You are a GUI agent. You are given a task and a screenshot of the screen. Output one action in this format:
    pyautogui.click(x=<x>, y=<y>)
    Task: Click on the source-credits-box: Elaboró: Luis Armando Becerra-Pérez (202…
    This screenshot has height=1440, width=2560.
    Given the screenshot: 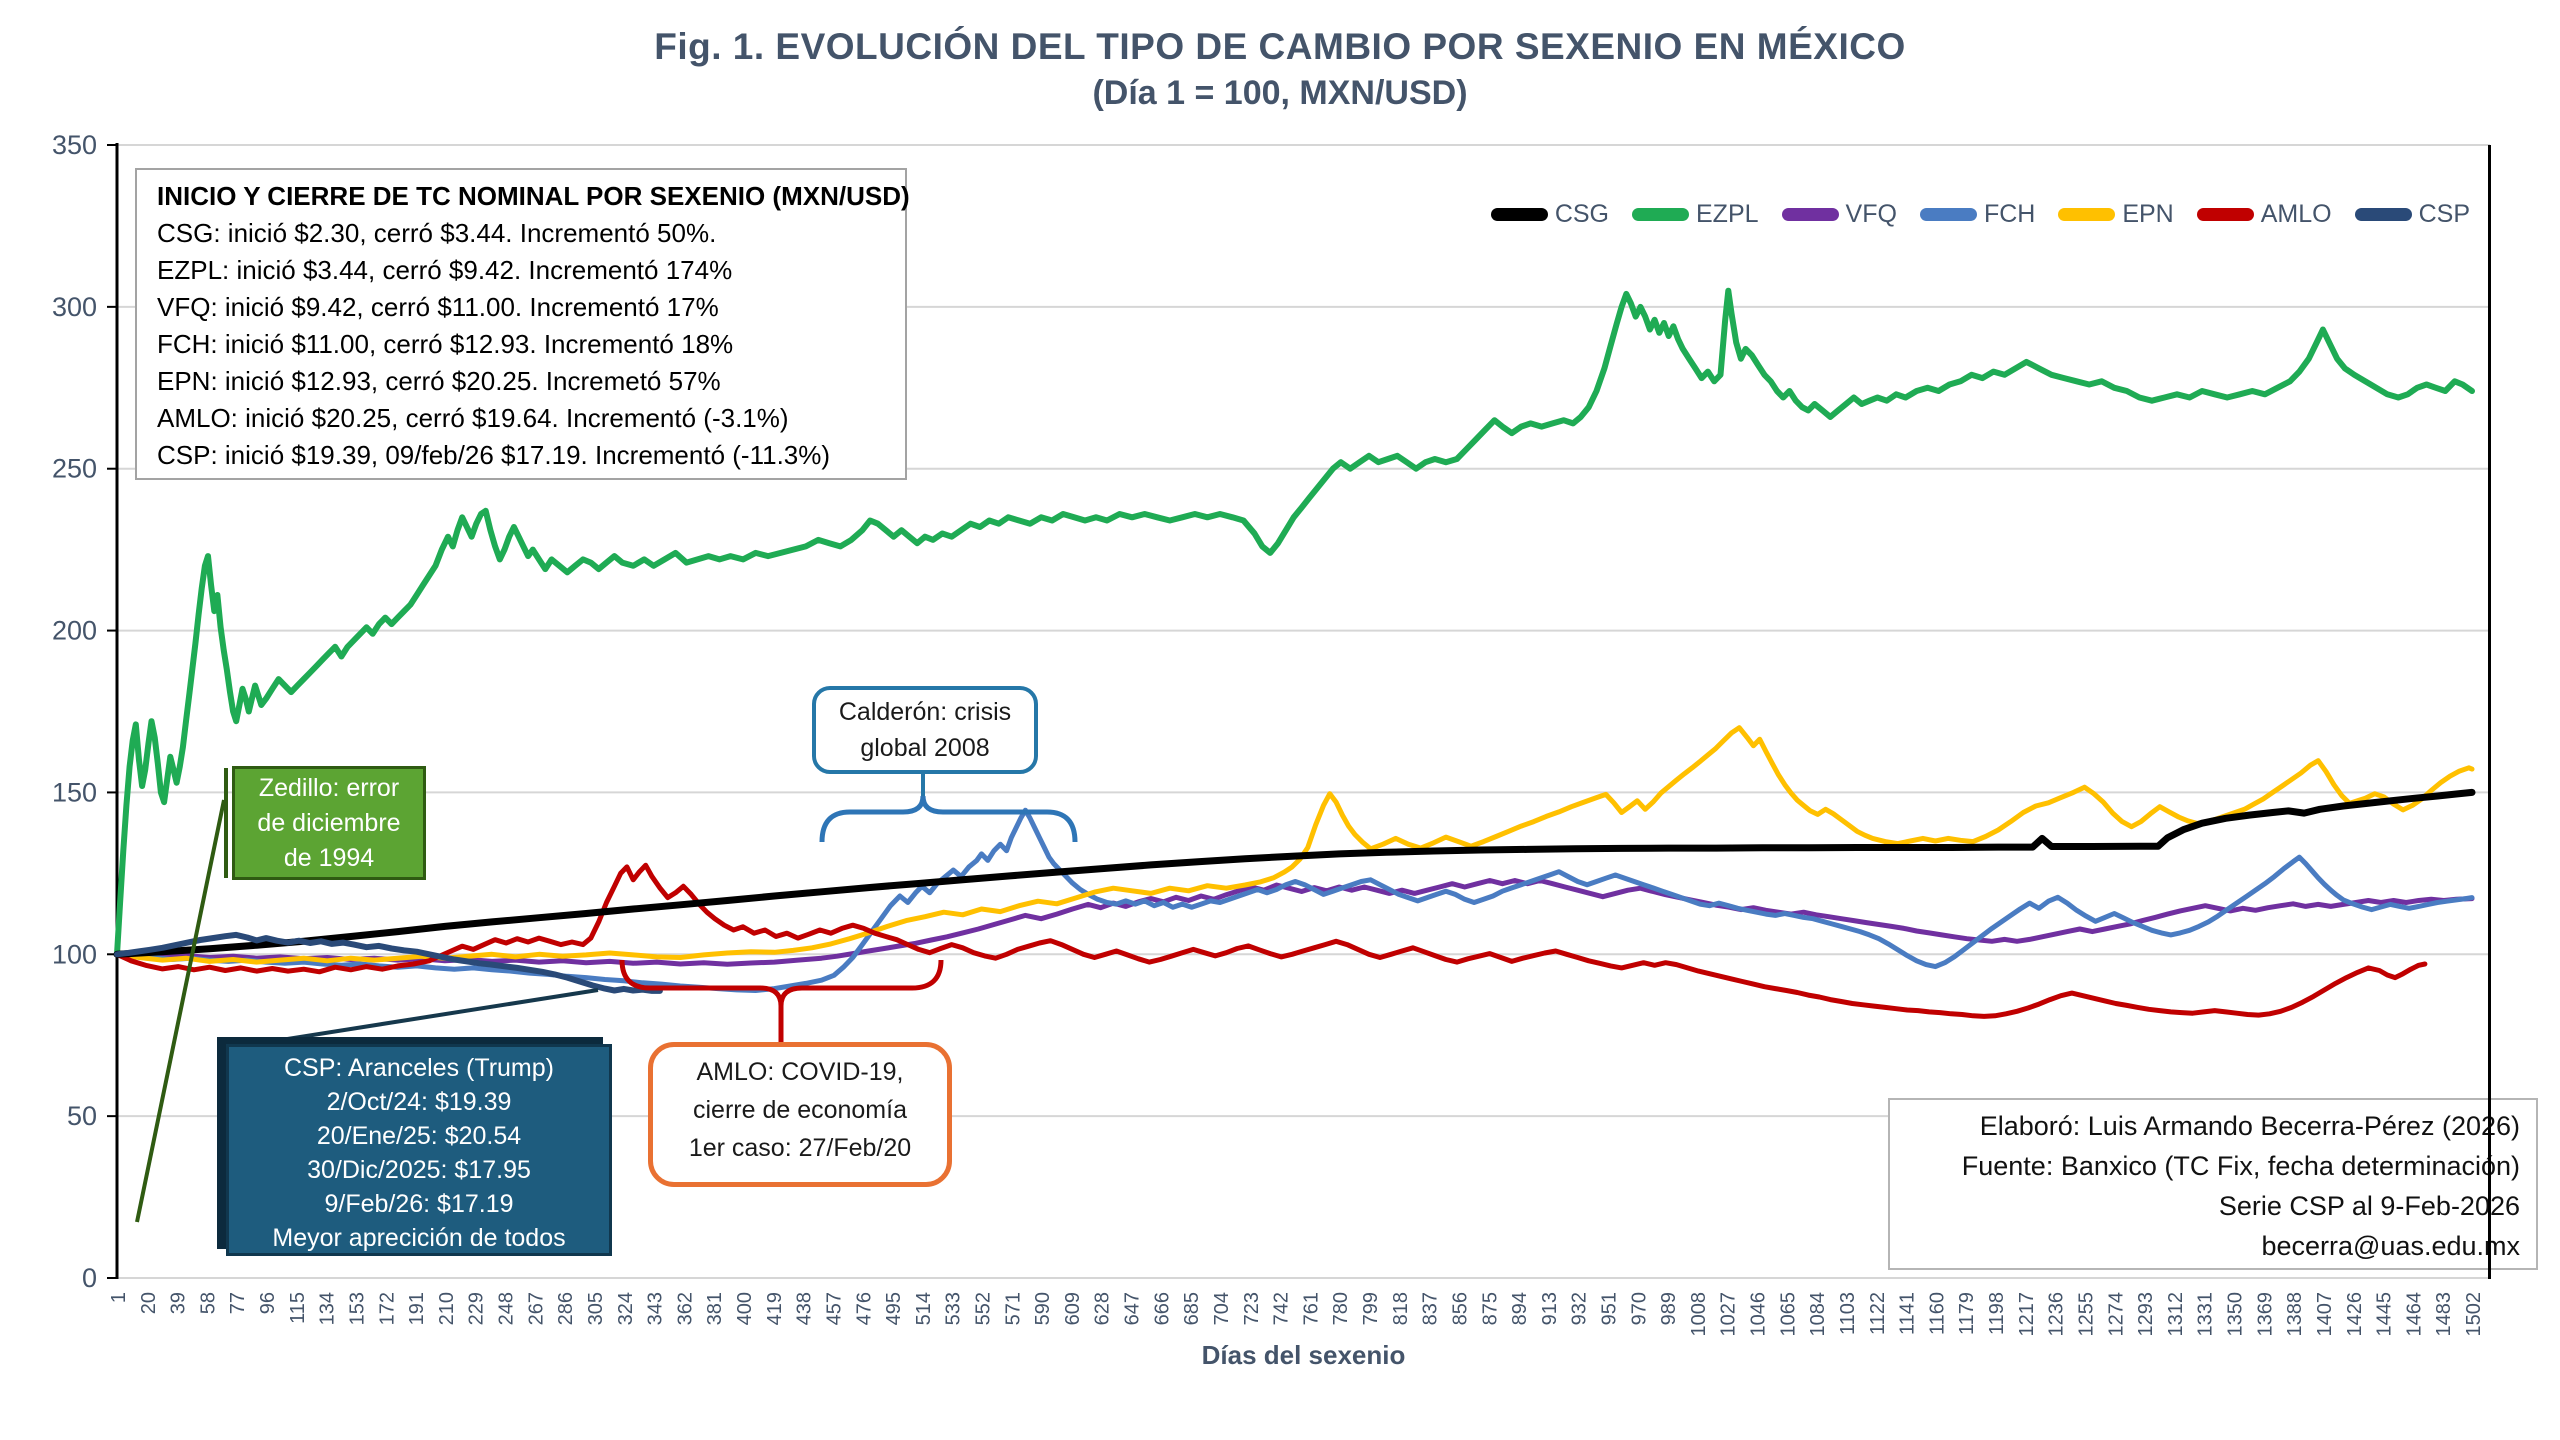 What is the action you would take?
    pyautogui.click(x=2213, y=1184)
    